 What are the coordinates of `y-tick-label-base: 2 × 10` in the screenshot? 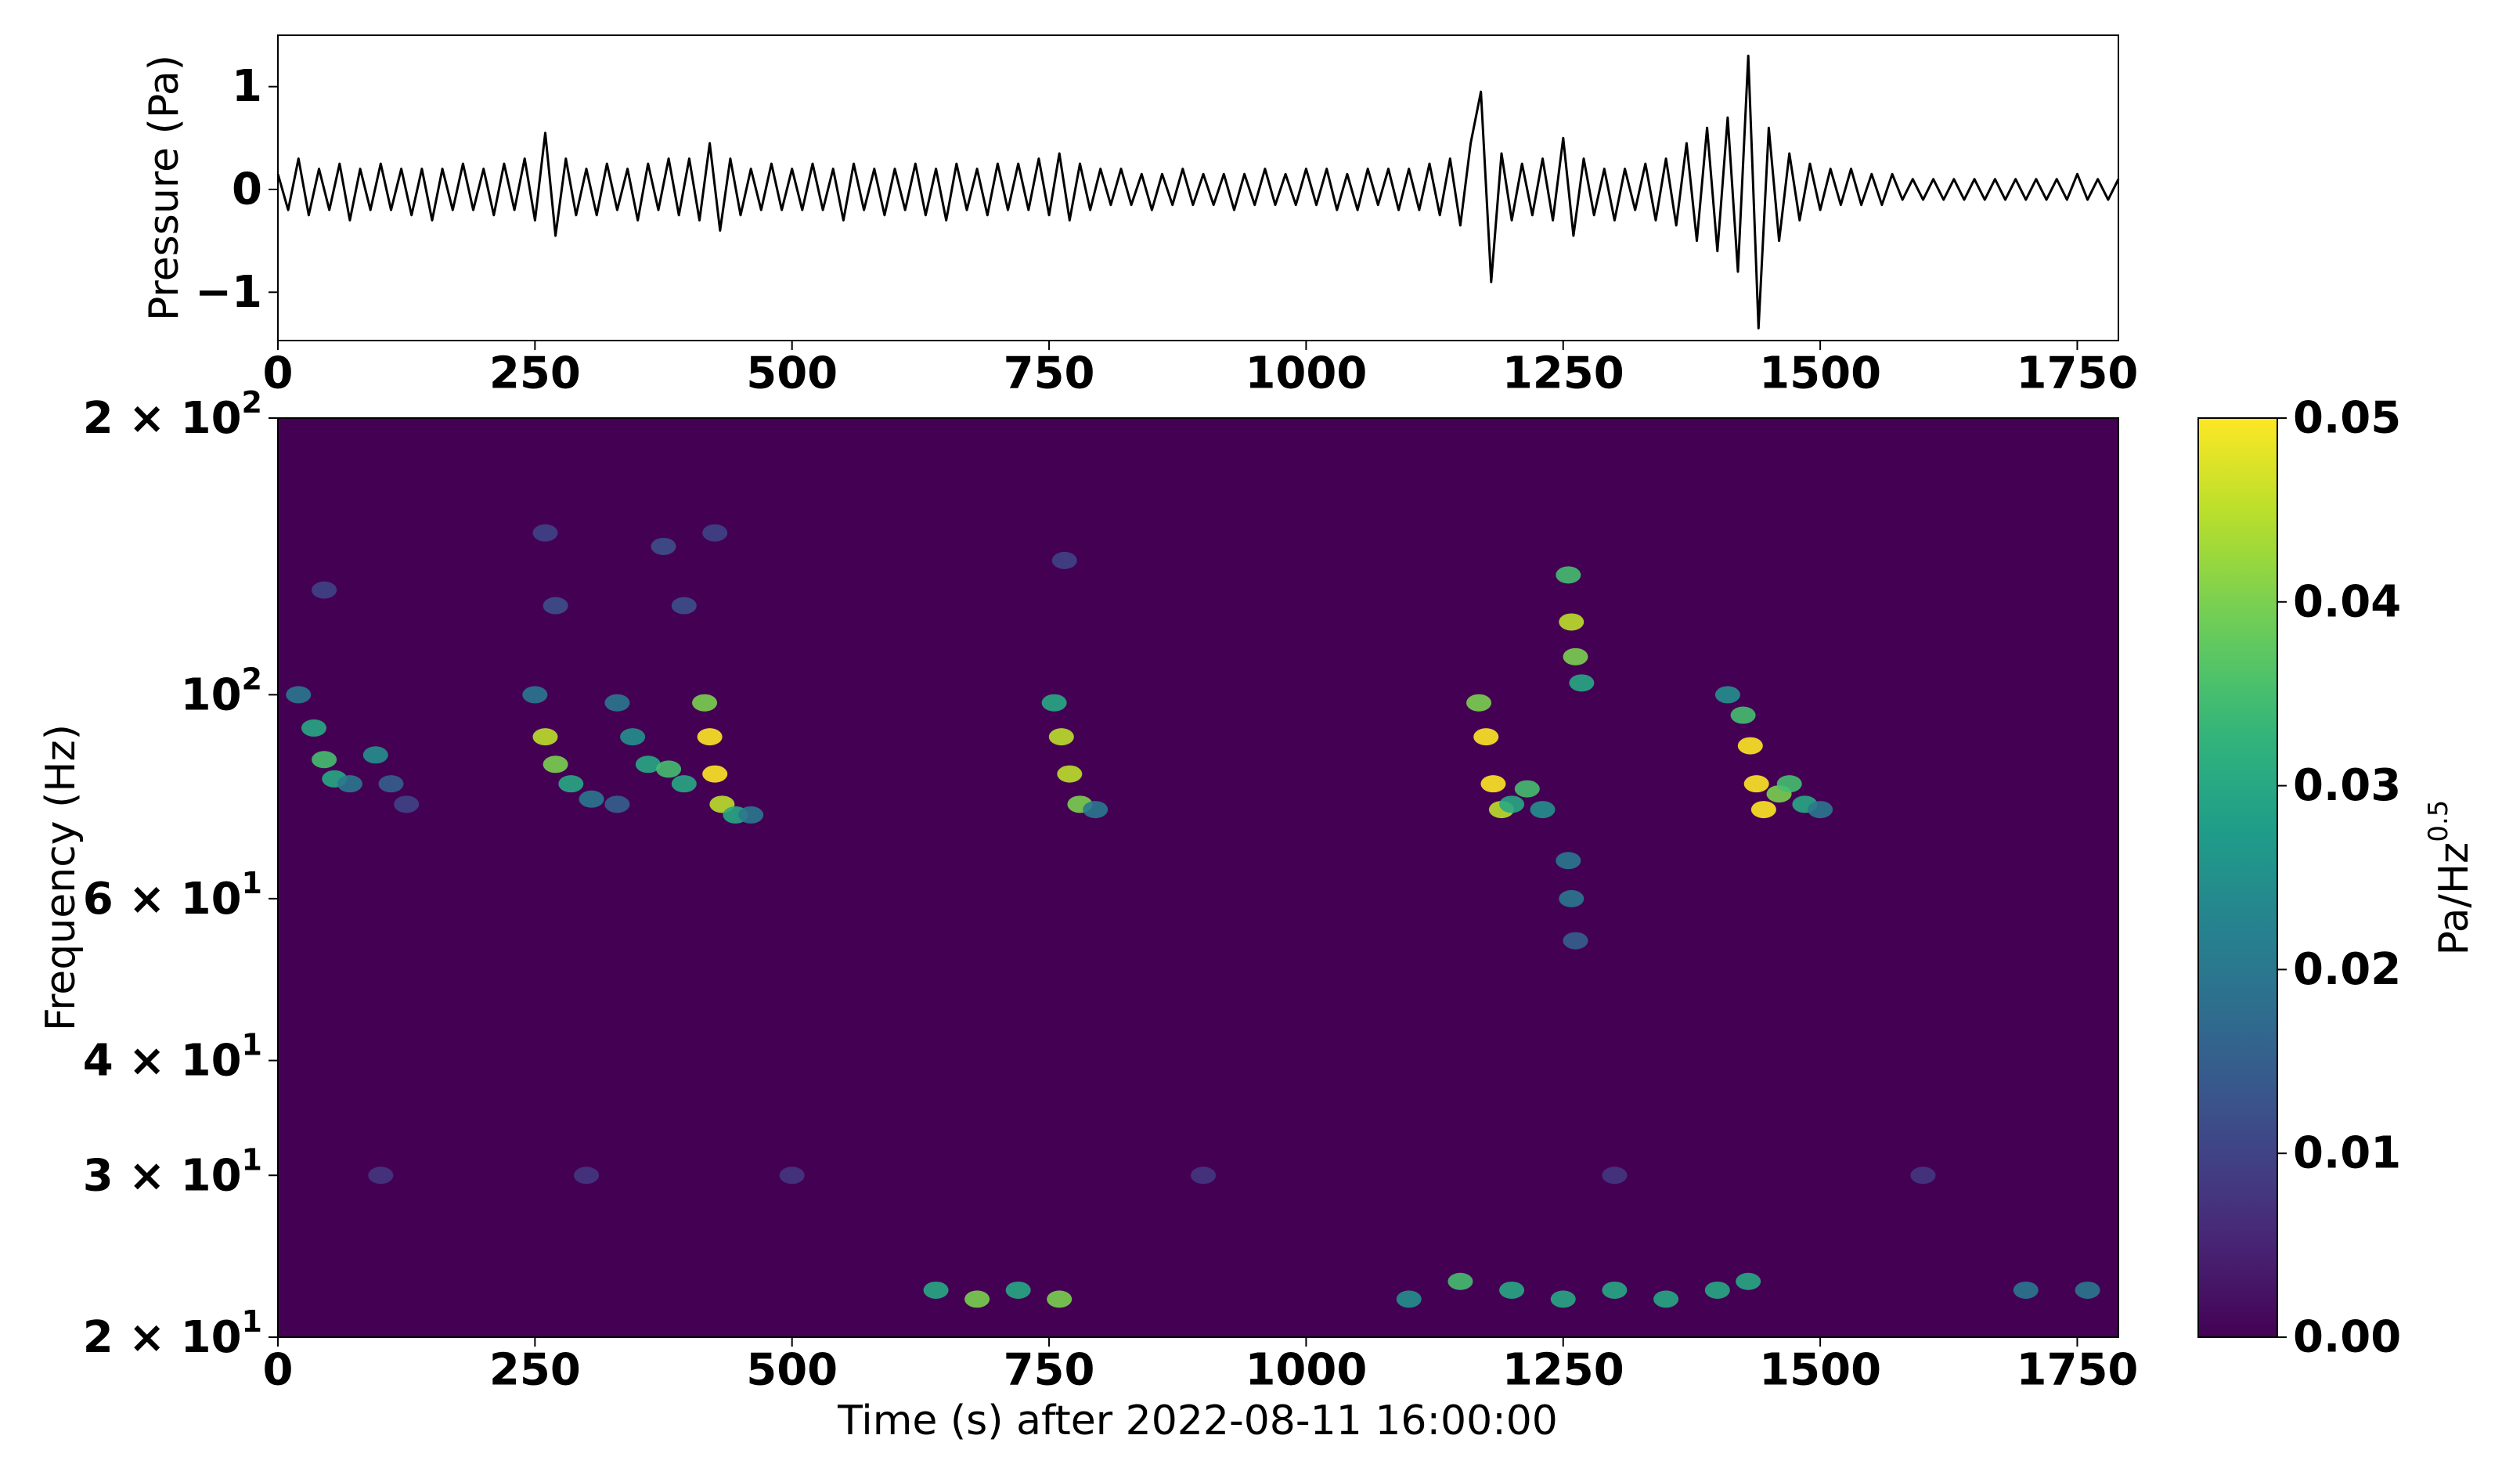 It's located at (162, 1337).